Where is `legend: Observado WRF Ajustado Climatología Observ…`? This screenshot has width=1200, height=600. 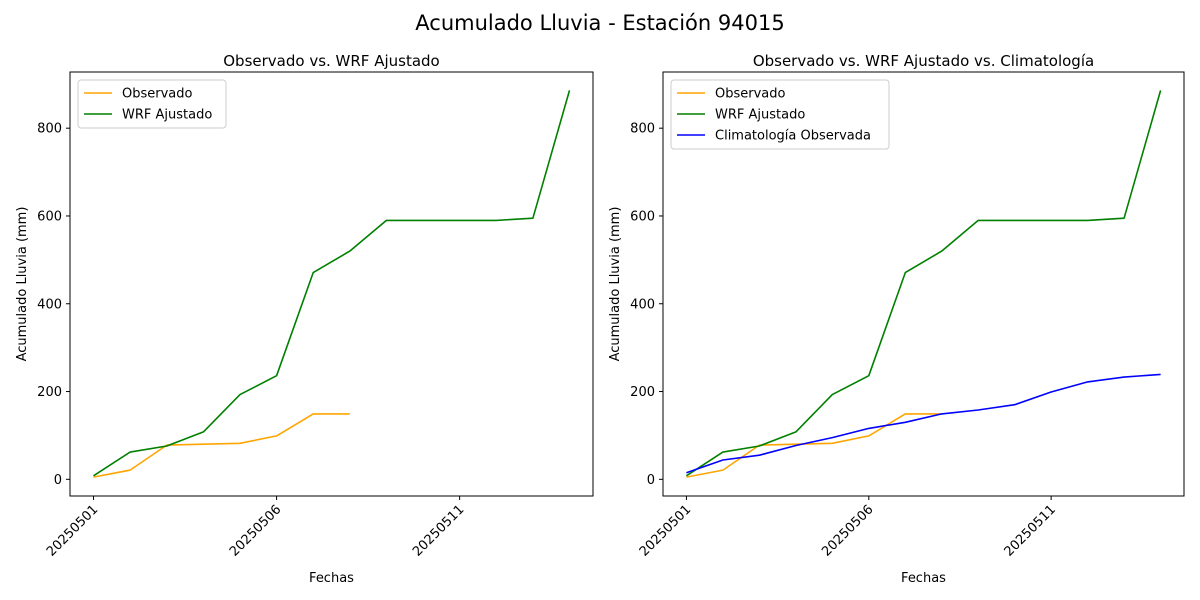 legend: Observado WRF Ajustado Climatología Observ… is located at coordinates (780, 114).